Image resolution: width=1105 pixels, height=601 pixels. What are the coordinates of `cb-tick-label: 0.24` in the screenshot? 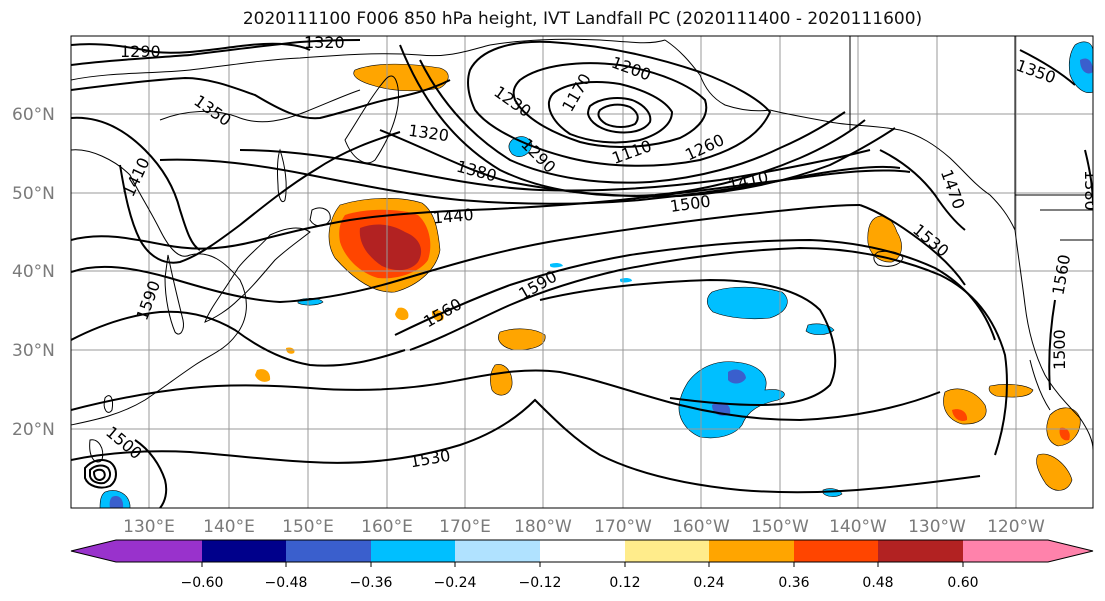 It's located at (708, 583).